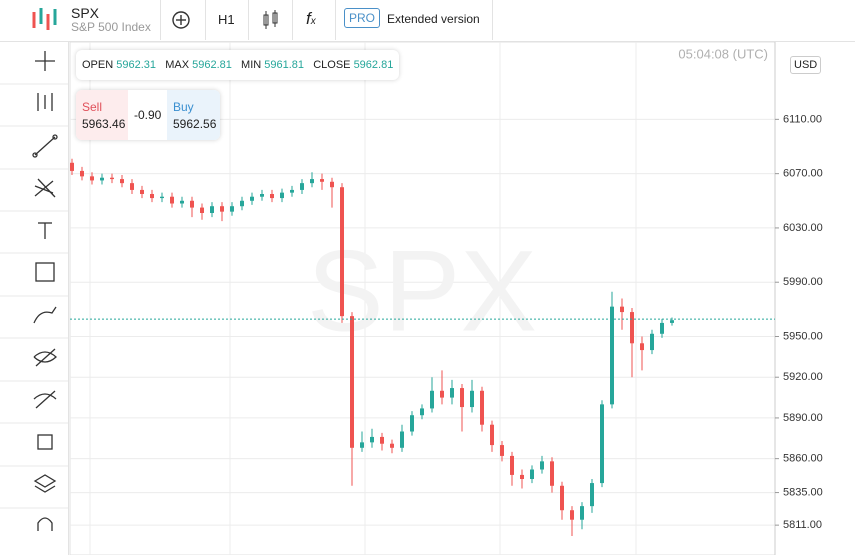 This screenshot has width=855, height=555. I want to click on y-tick-label: 5835.00, so click(803, 492).